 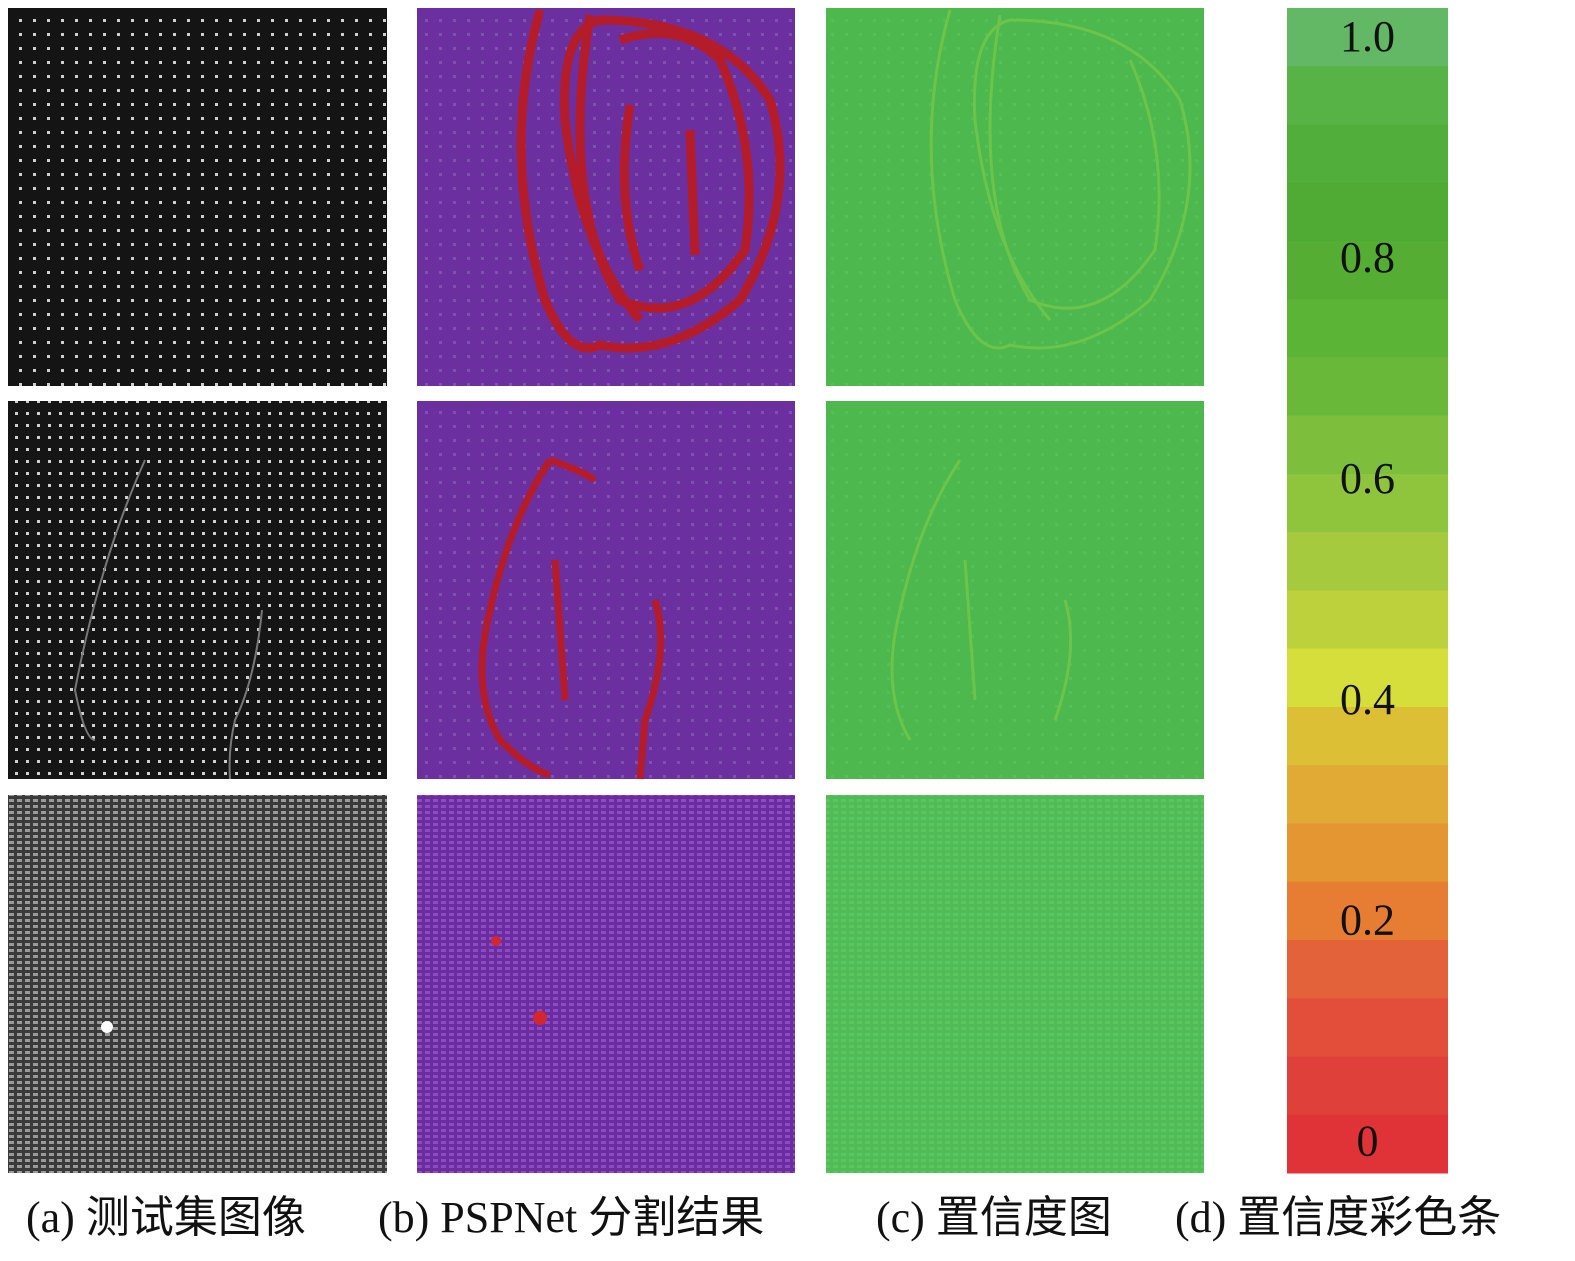 I want to click on tick-label: 1.0, so click(x=1367, y=36).